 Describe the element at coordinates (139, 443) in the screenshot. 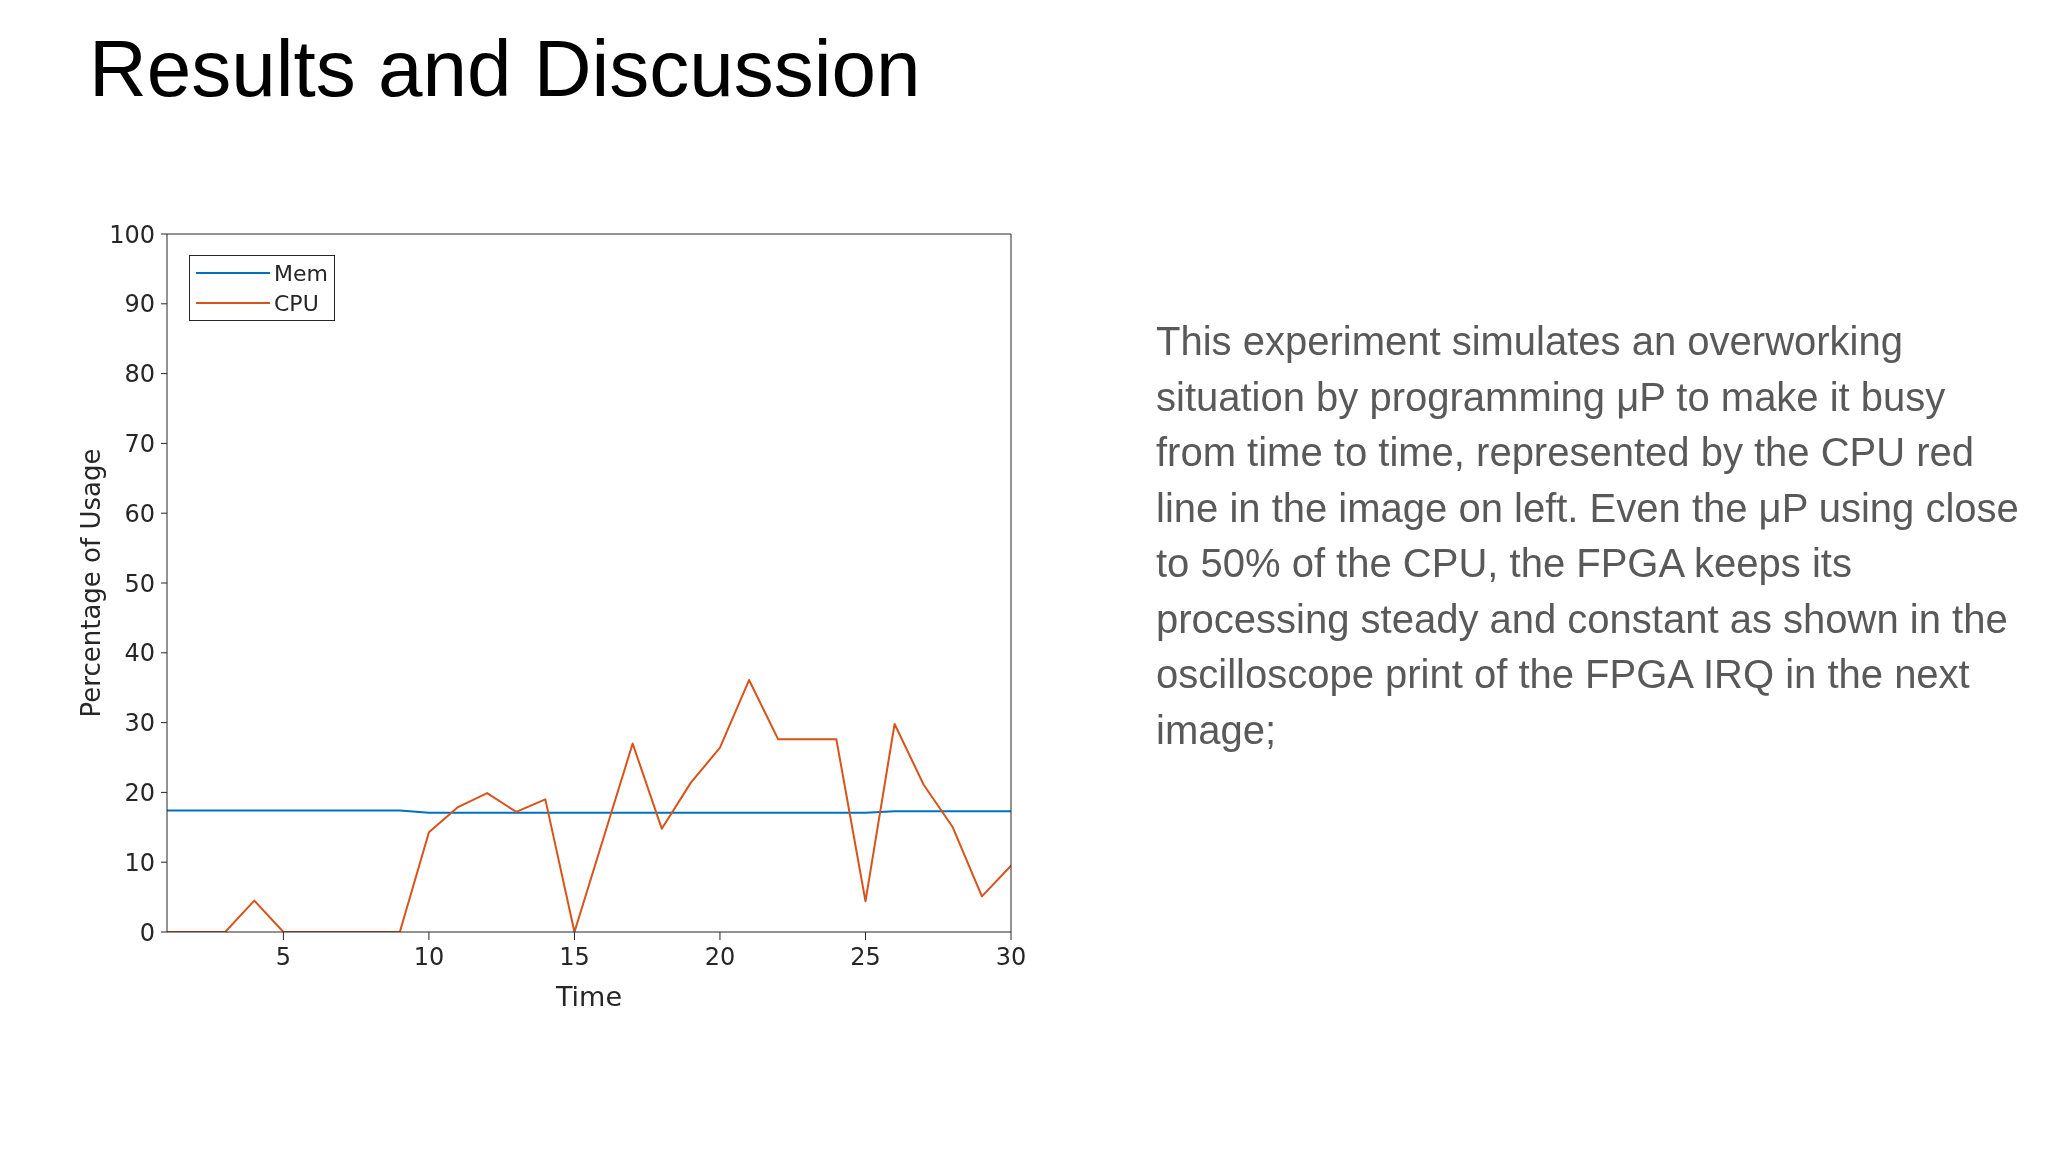

I see `y-tick-label: 70` at that location.